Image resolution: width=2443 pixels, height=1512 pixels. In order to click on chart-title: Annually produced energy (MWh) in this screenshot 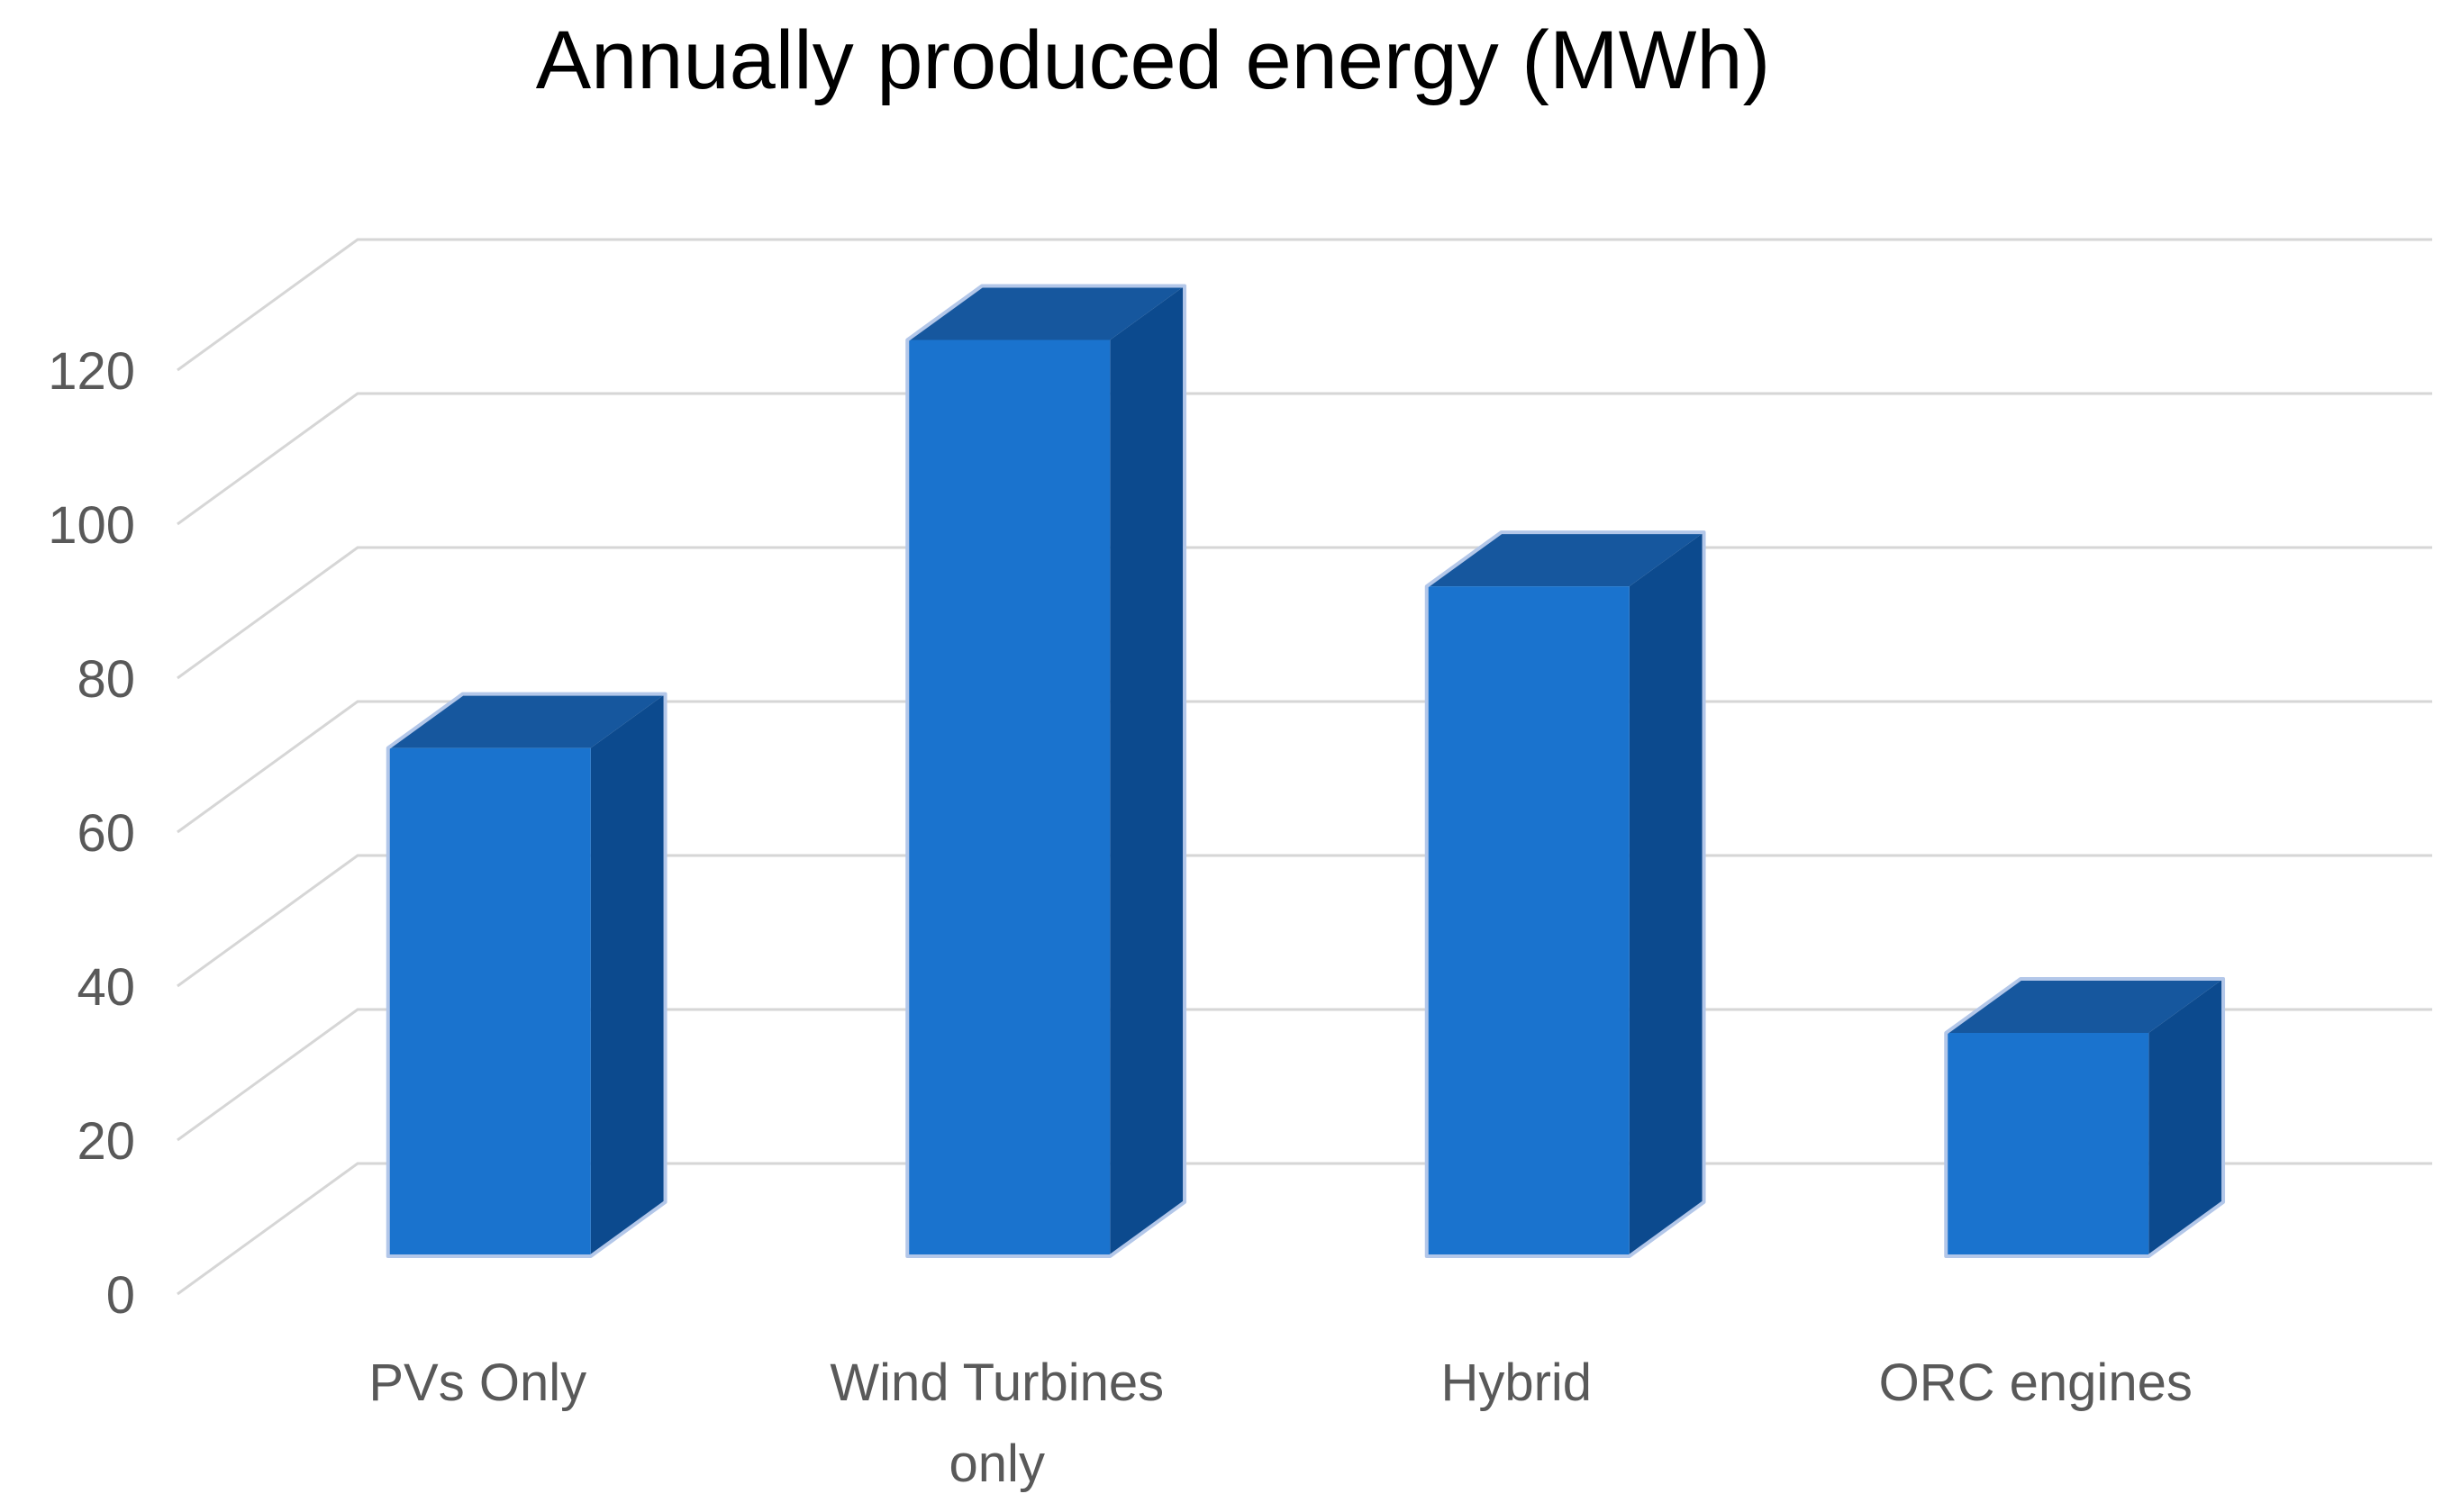, I will do `click(1153, 60)`.